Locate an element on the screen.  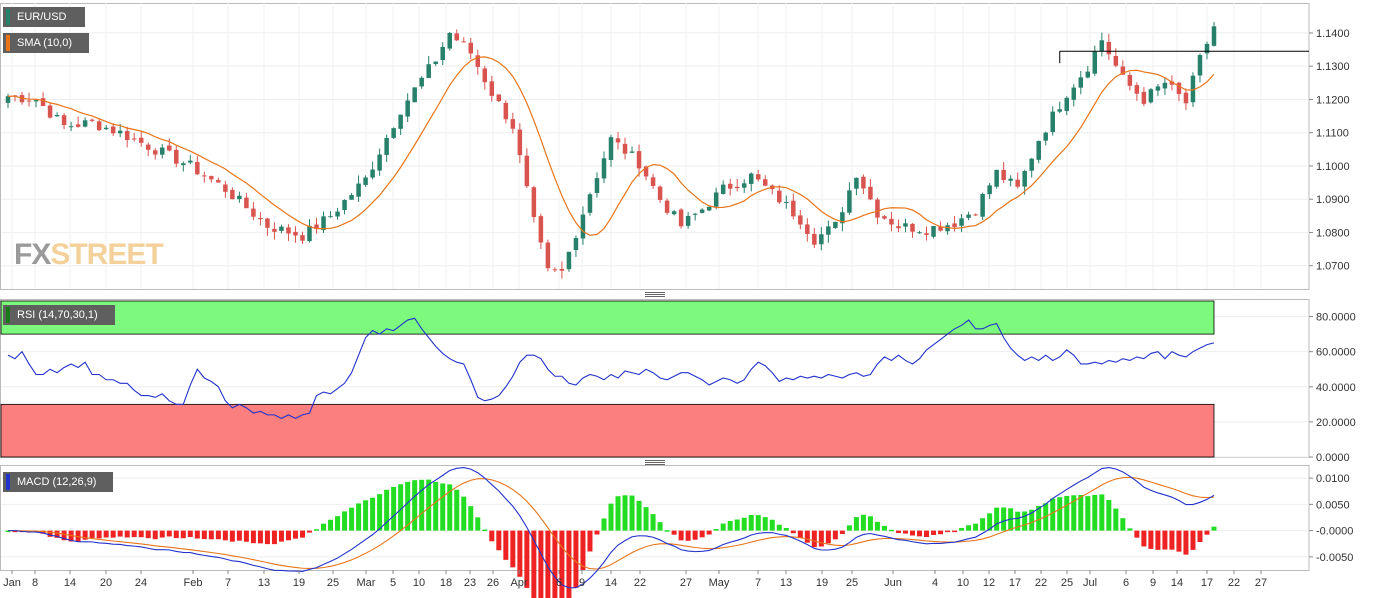
x-tick-label: 8 is located at coordinates (35, 583).